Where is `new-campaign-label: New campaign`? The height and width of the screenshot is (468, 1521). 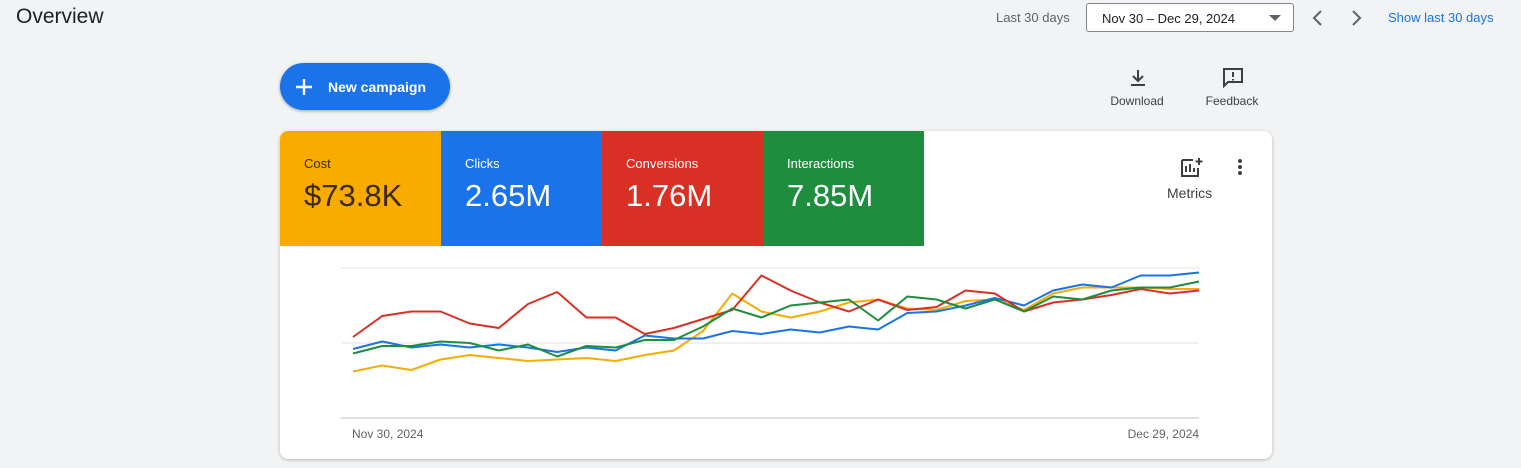
new-campaign-label: New campaign is located at coordinates (377, 87).